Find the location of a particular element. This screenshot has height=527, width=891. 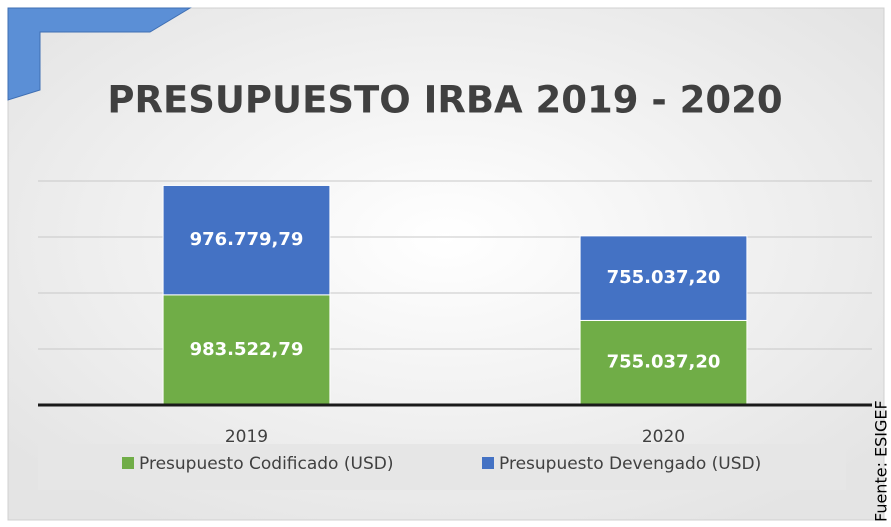

x-tick-label: 2020 is located at coordinates (663, 437).